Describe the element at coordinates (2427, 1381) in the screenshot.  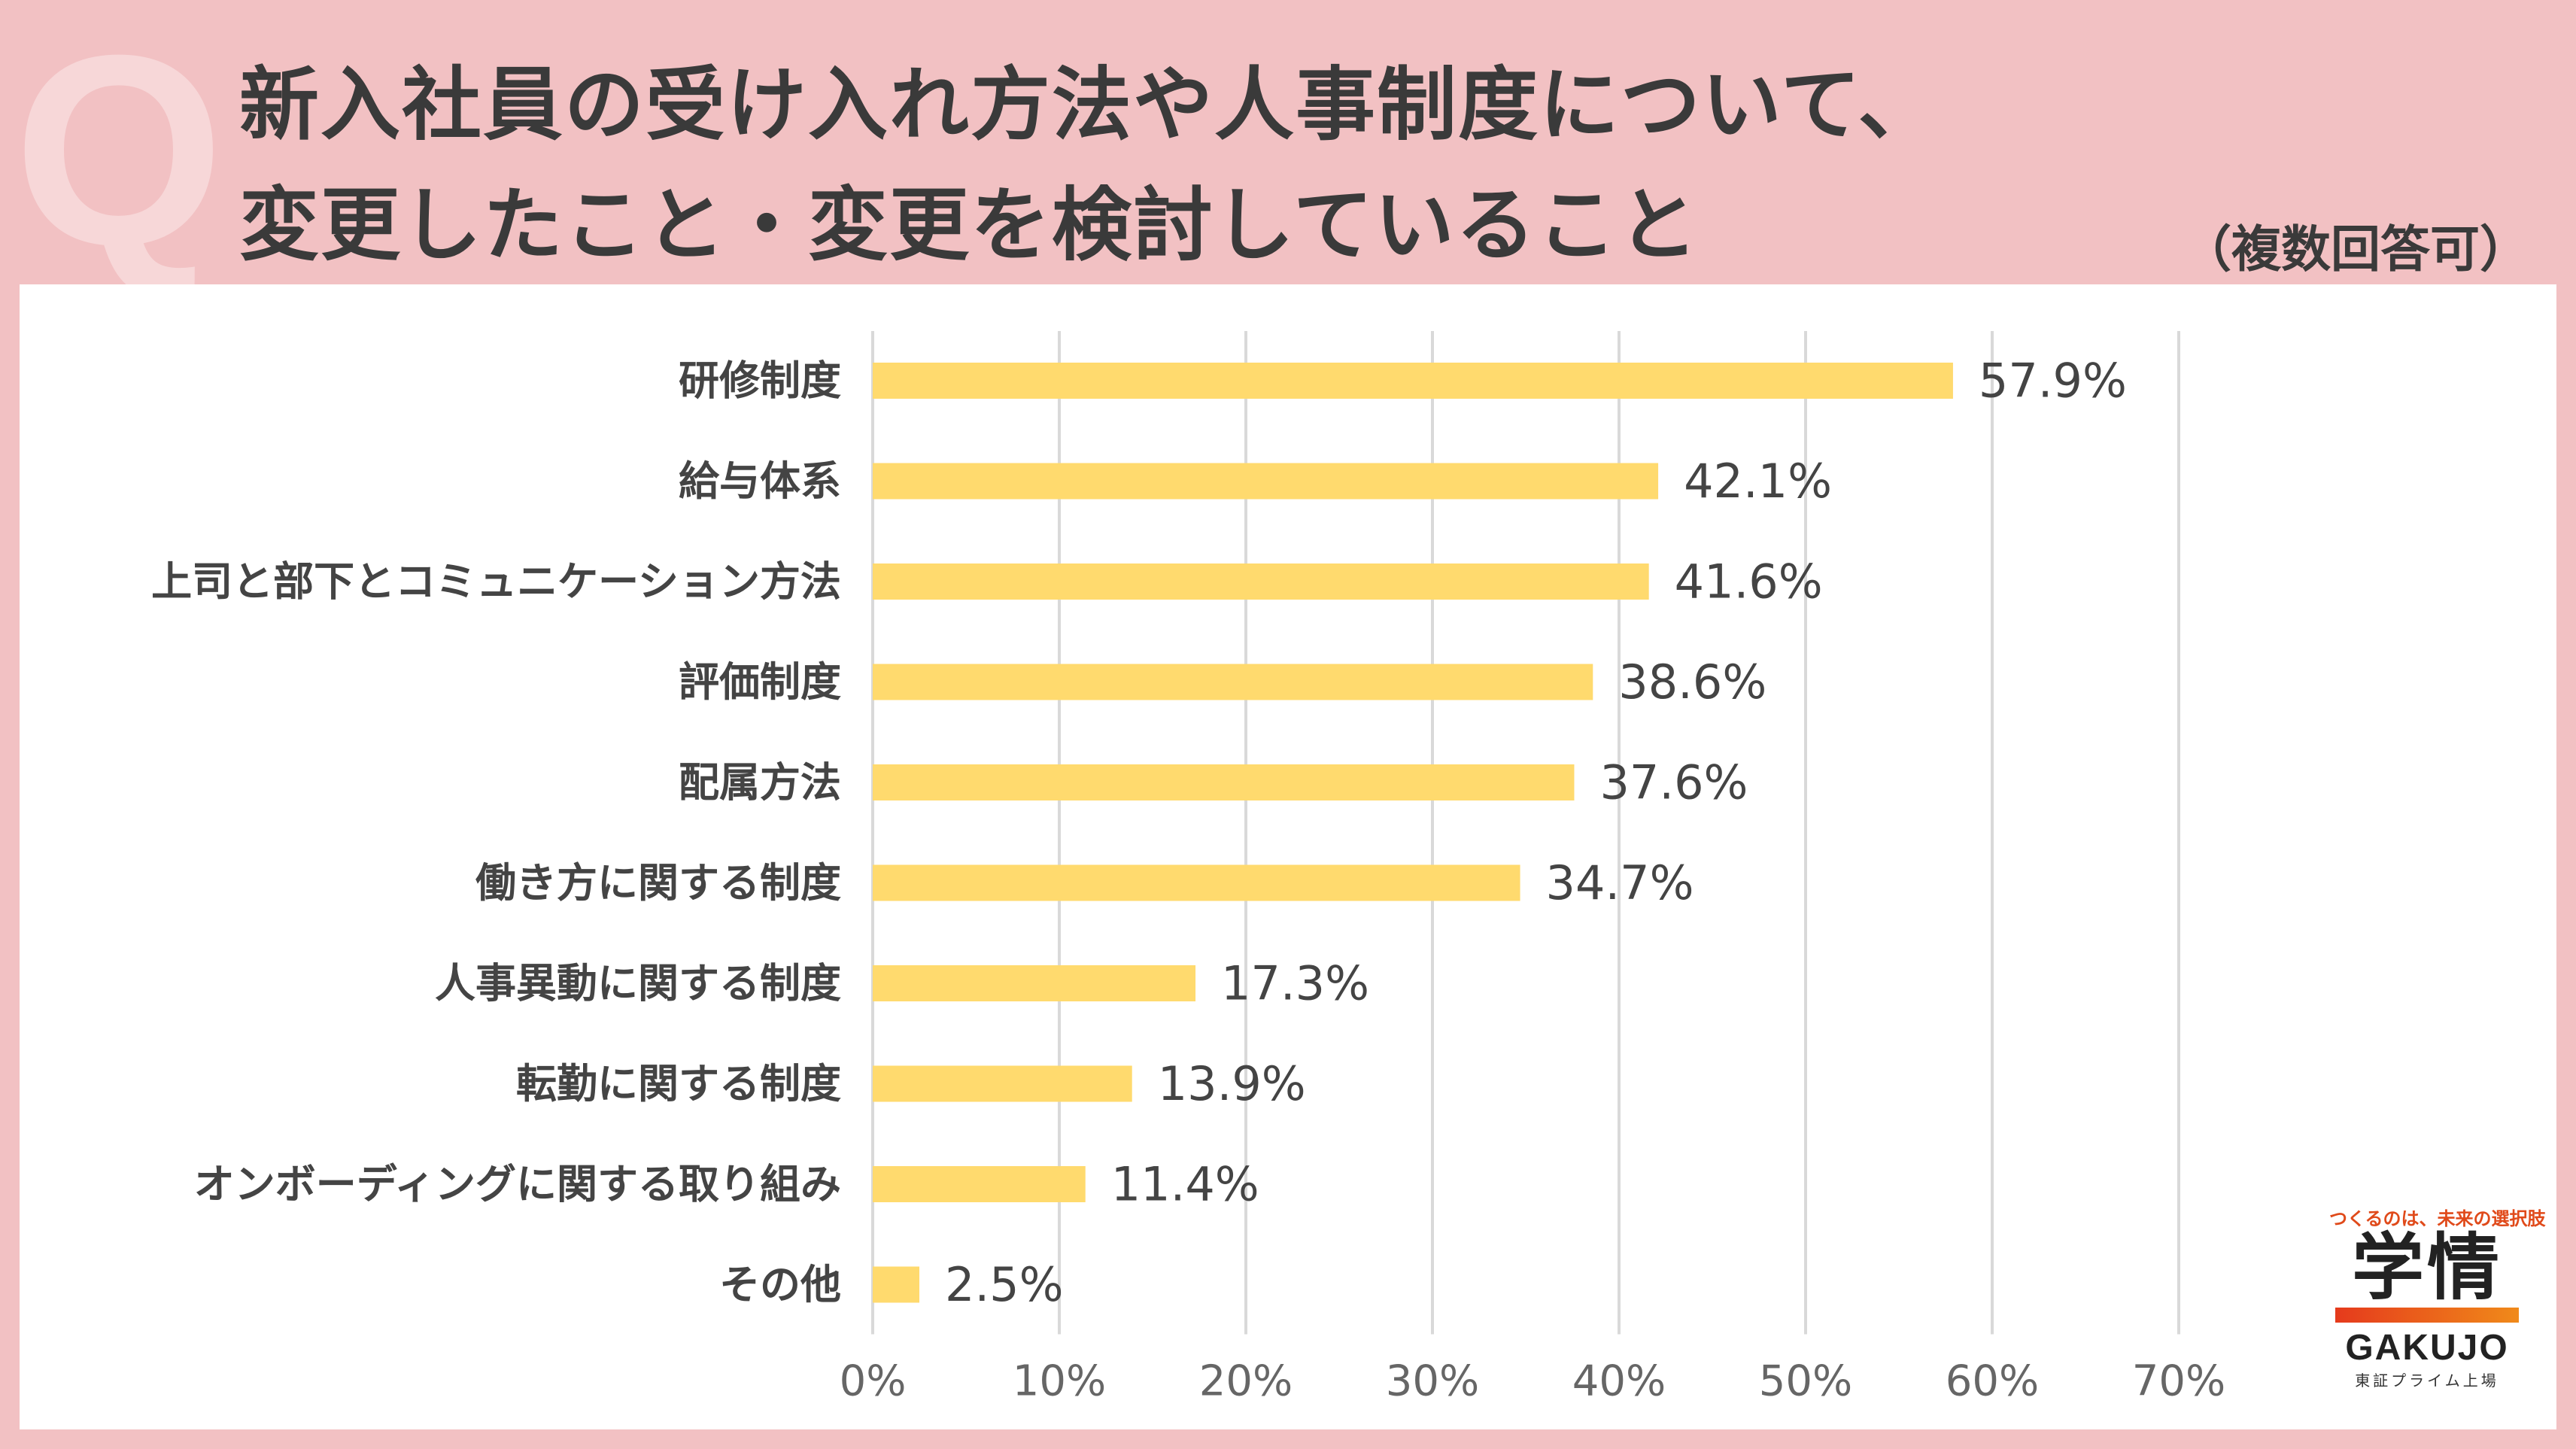
I see `brand-listing: 東証プライム上場` at that location.